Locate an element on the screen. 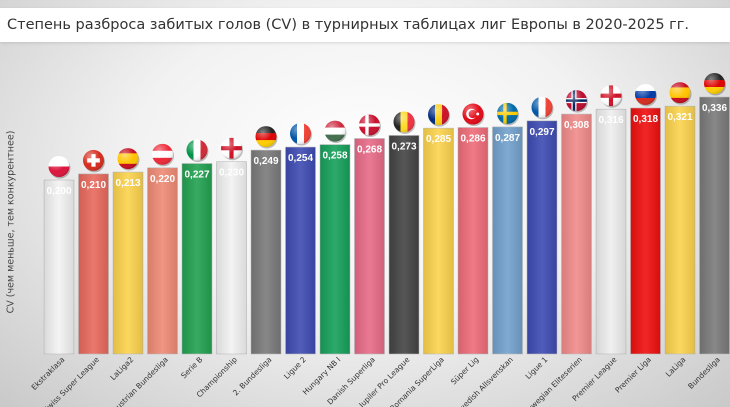 The height and width of the screenshot is (407, 730). data-label: 0,200 is located at coordinates (58, 191).